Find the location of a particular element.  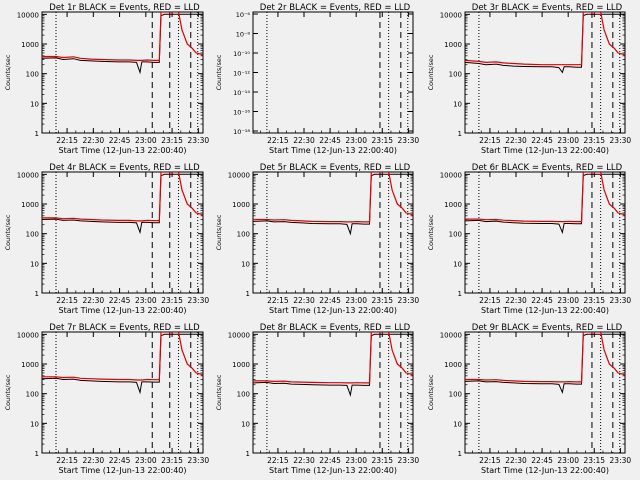

panel-title: Det 2r BLACK = Events, RED = LLD is located at coordinates (335, 8).